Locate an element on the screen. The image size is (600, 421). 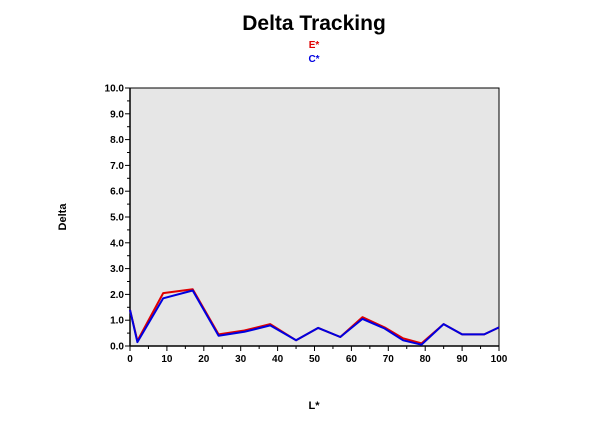
x-tick-label: 30 is located at coordinates (241, 359).